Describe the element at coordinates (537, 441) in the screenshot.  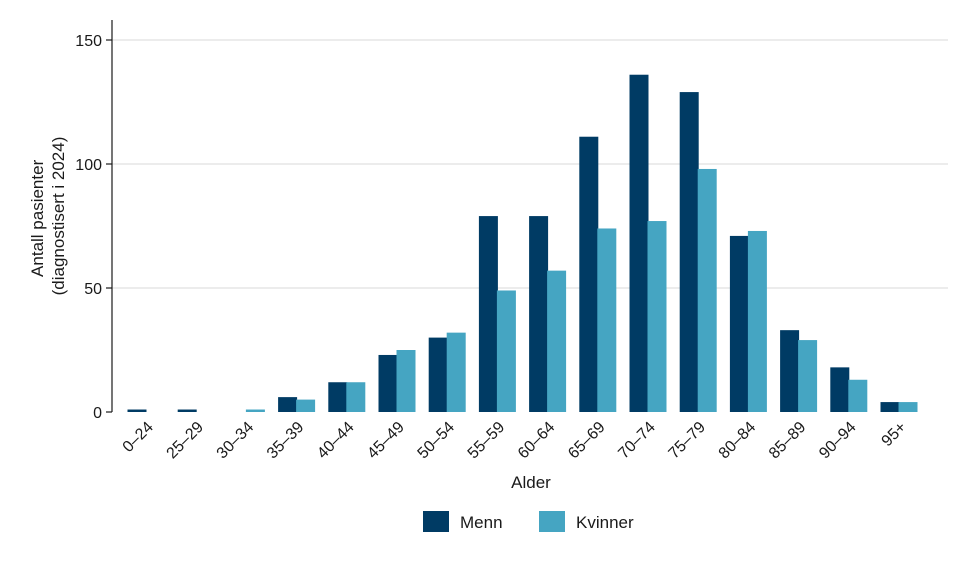
I see `x-tick-label: 60–64` at that location.